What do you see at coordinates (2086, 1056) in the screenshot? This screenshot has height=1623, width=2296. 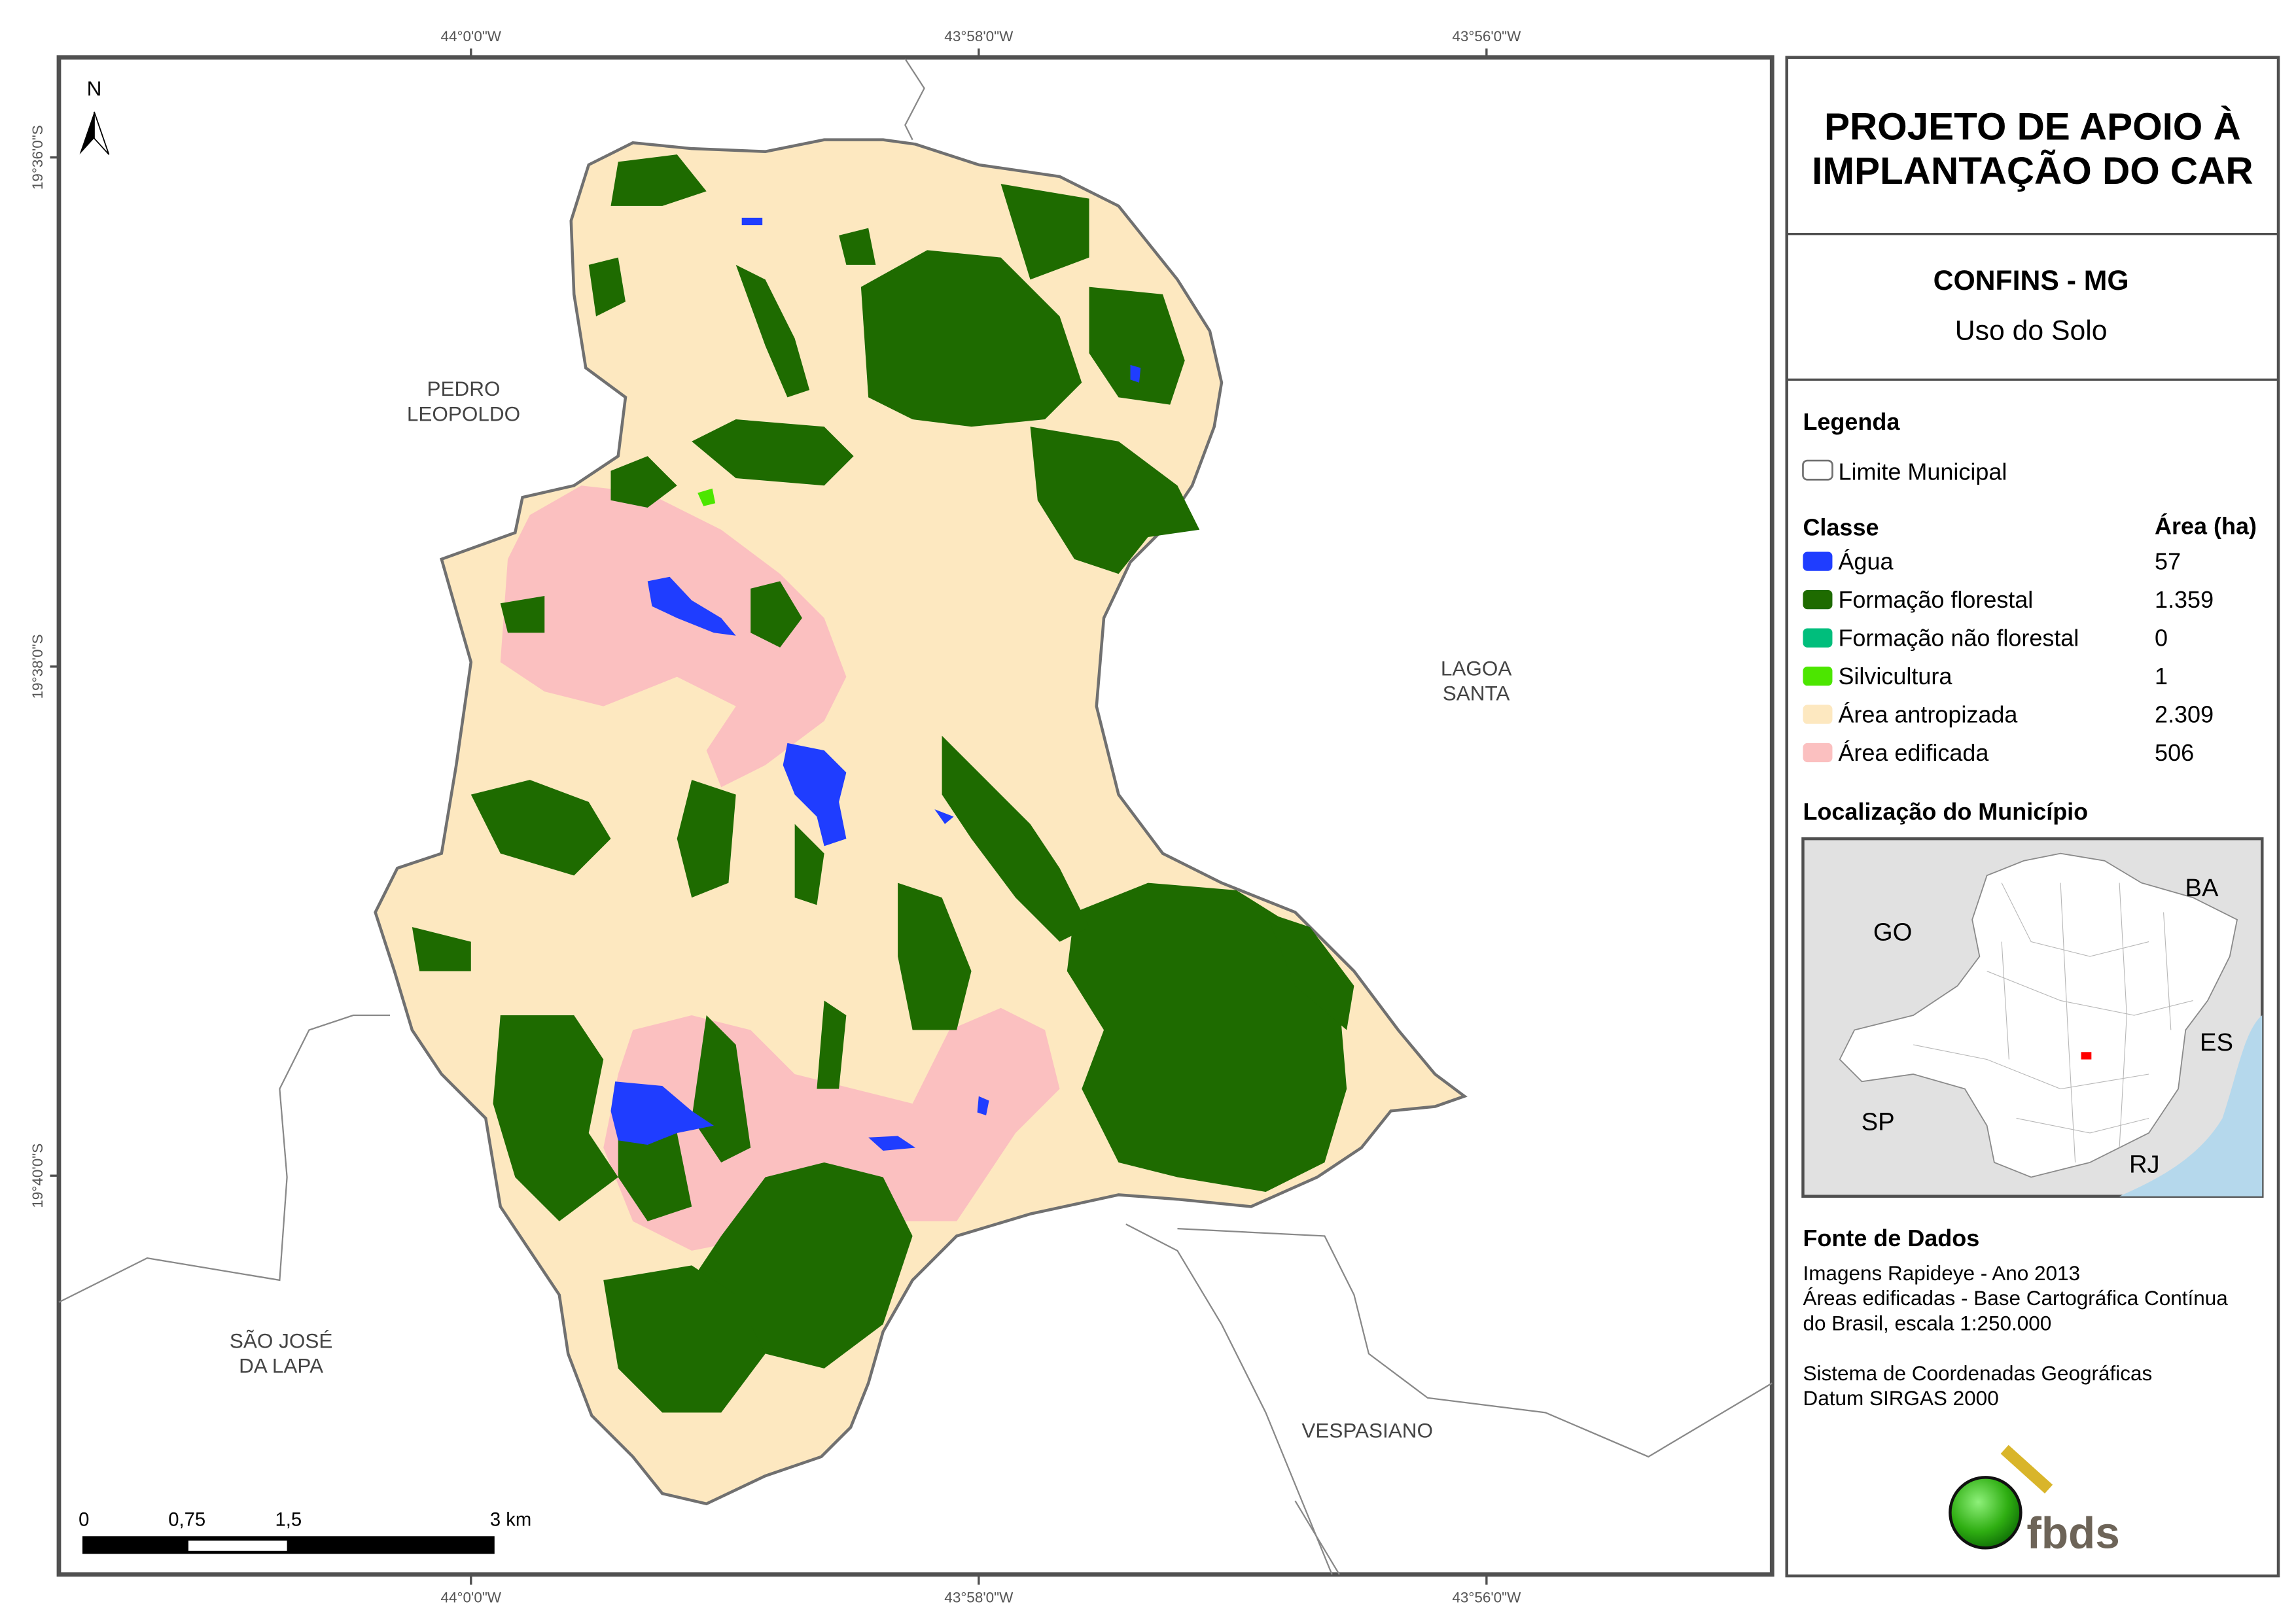 I see `municipality-marker` at bounding box center [2086, 1056].